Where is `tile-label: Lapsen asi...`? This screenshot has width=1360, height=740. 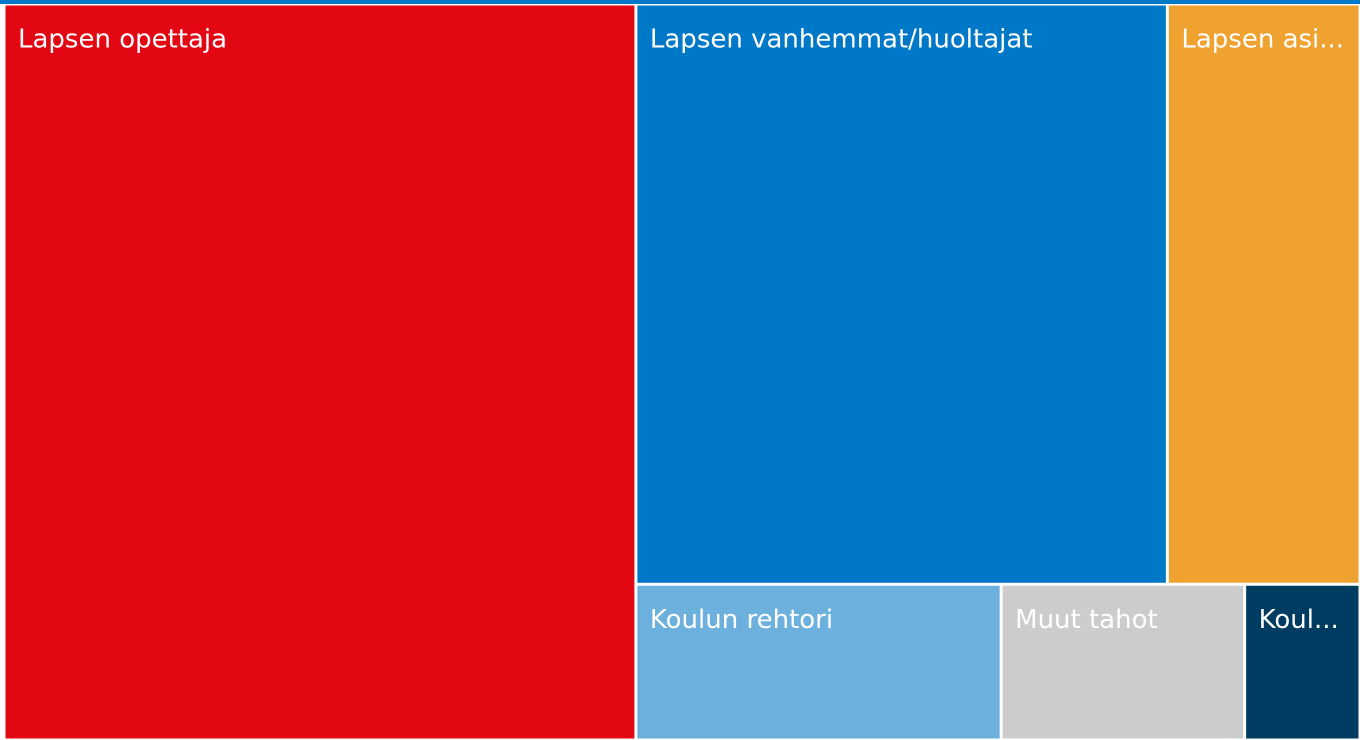
tile-label: Lapsen asi... is located at coordinates (1262, 40).